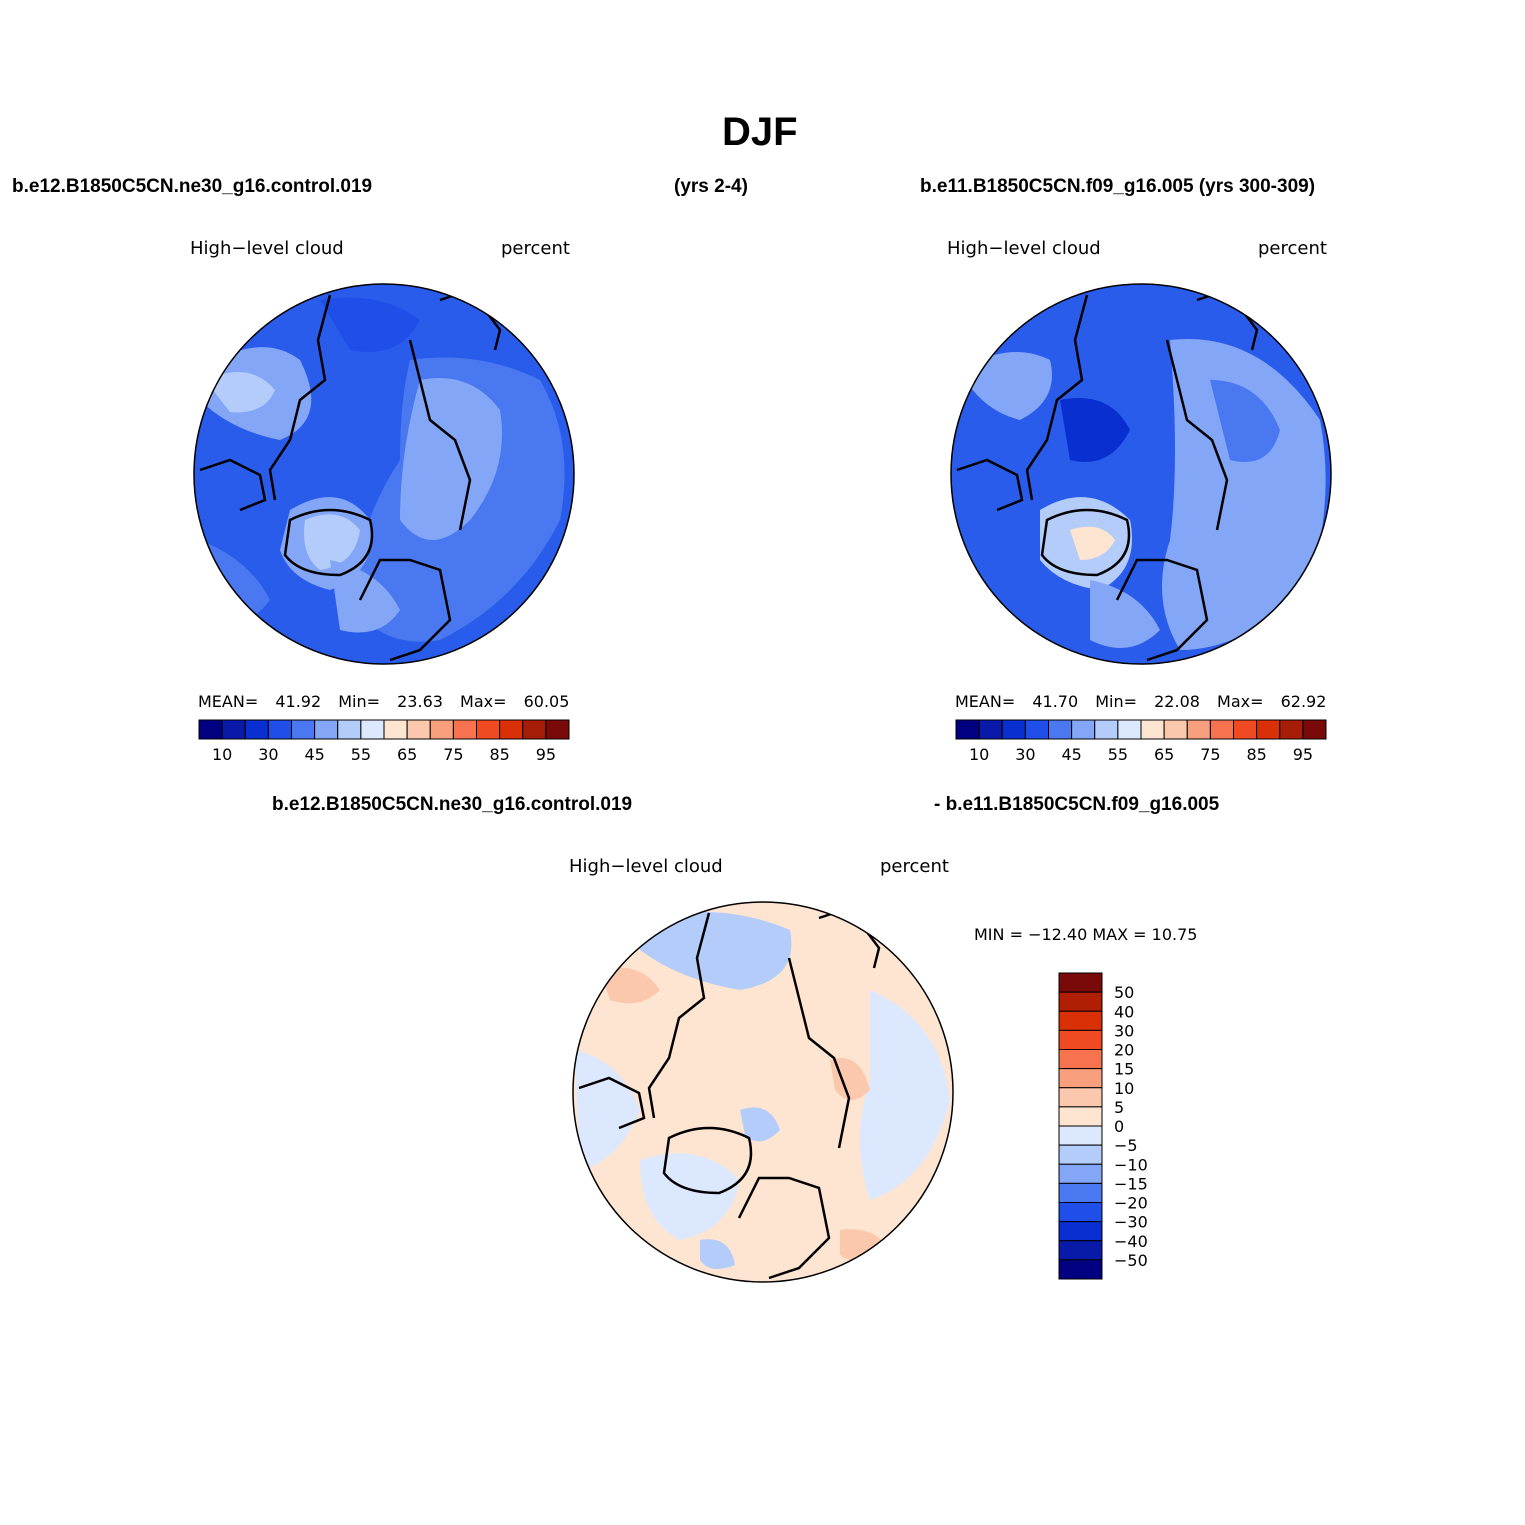 The height and width of the screenshot is (1525, 1525). Describe the element at coordinates (1118, 754) in the screenshot. I see `panel2-colorbar-label: 55` at that location.